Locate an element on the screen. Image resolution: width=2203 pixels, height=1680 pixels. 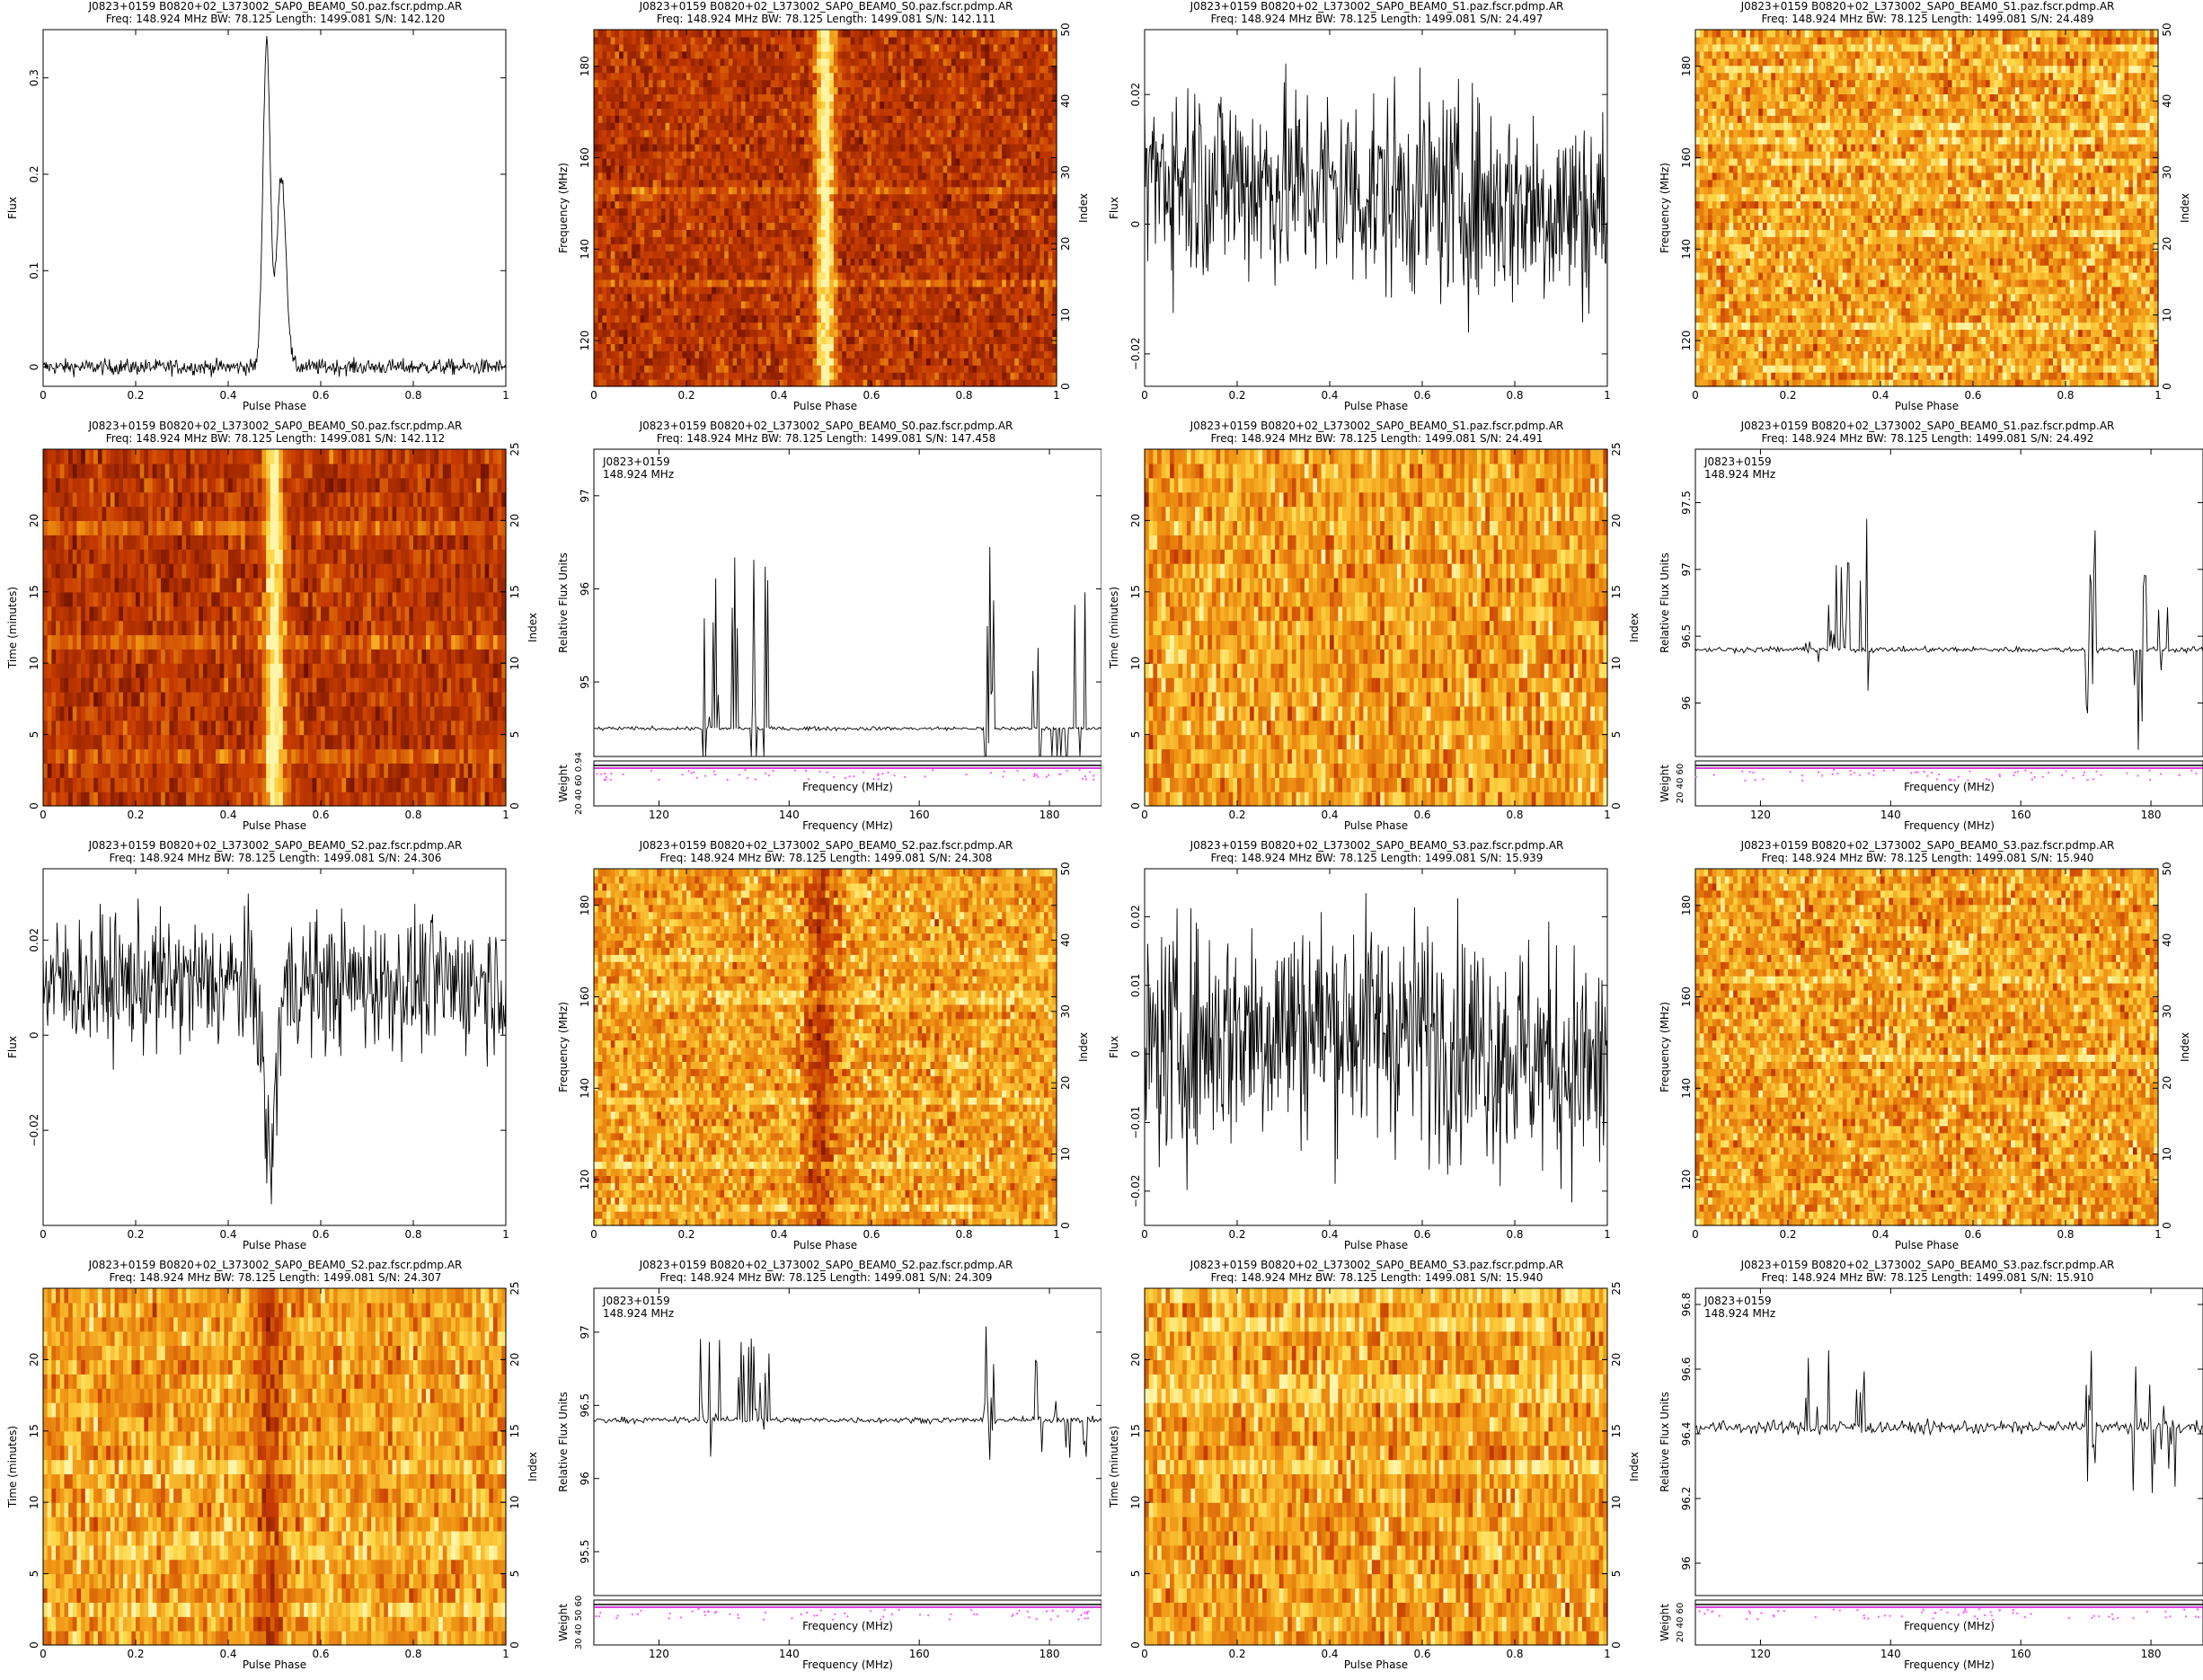
y-tick-label: 0.2 is located at coordinates (34, 174).